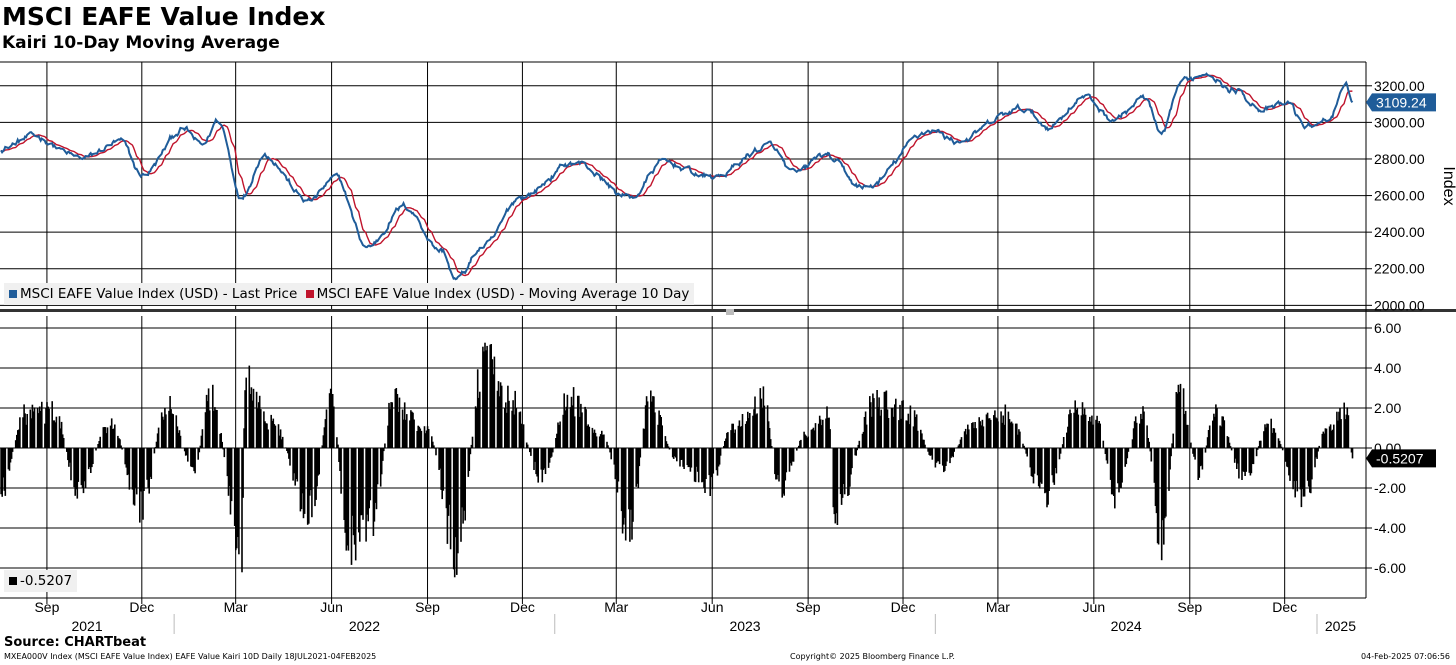  Describe the element at coordinates (1399, 269) in the screenshot. I see `ytick-label-top: 2200.00` at that location.